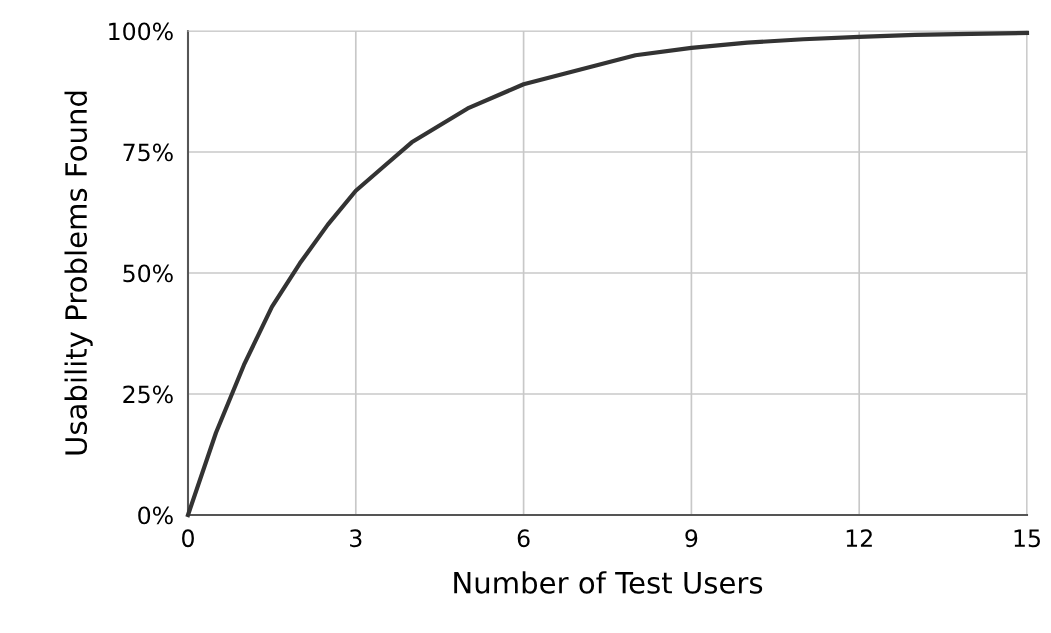  Describe the element at coordinates (148, 152) in the screenshot. I see `y-tick-label: 75%` at that location.